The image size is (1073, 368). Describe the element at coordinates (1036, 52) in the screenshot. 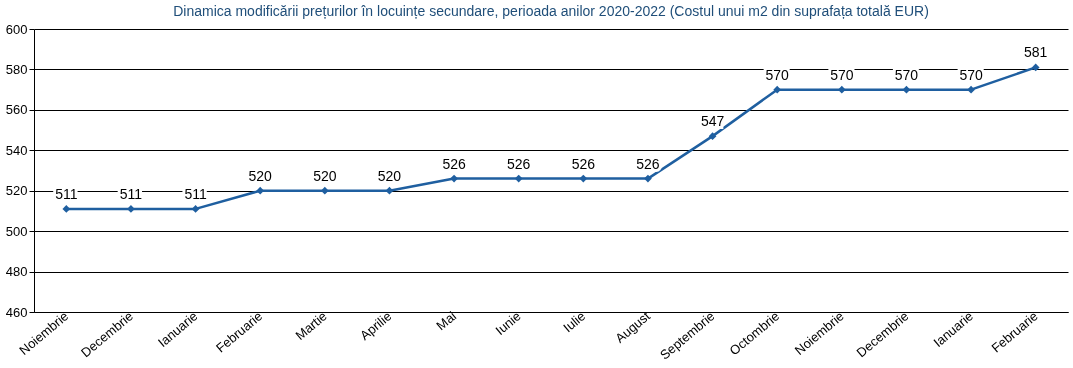

I see `data-label: 581` at that location.